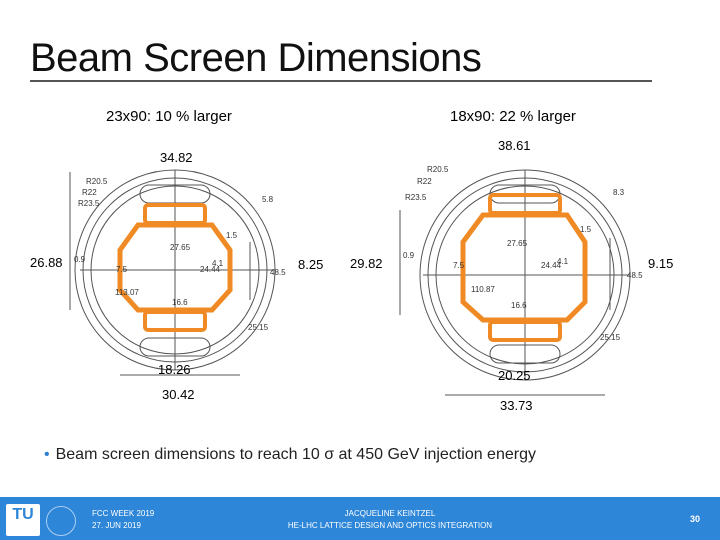 The width and height of the screenshot is (720, 540). I want to click on right-right-height: 9.15, so click(661, 263).